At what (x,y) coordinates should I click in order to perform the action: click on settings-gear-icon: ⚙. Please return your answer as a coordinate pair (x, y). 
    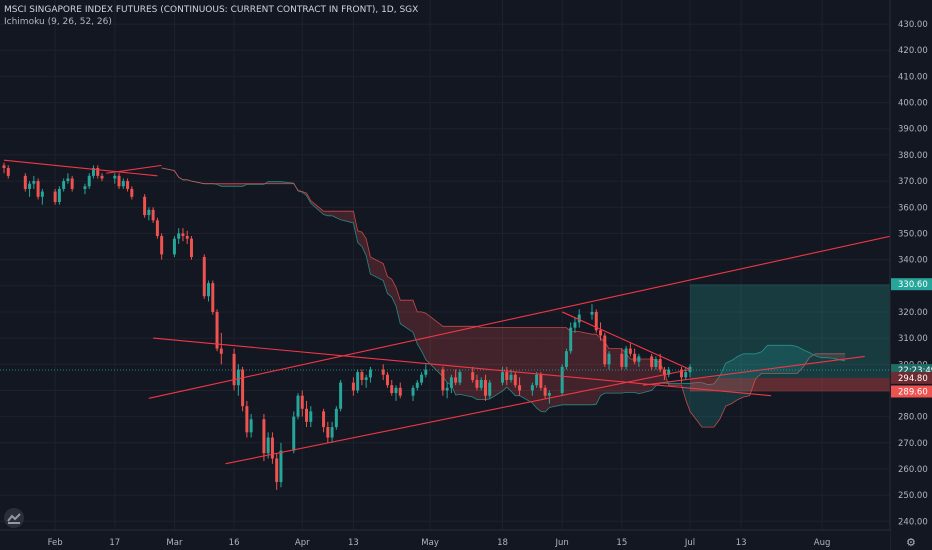
    Looking at the image, I should click on (911, 542).